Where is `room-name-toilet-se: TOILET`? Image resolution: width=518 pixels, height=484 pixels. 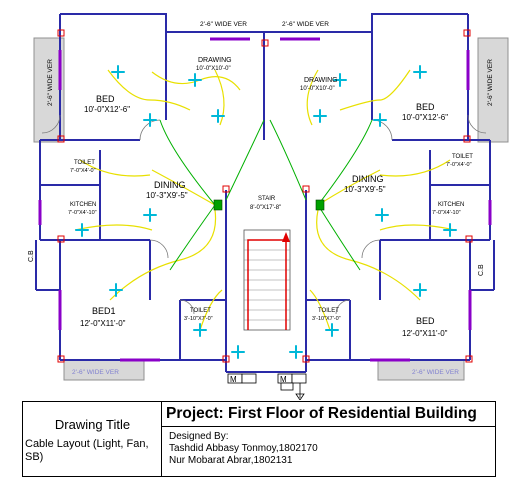
room-name-toilet-se: TOILET is located at coordinates (328, 311).